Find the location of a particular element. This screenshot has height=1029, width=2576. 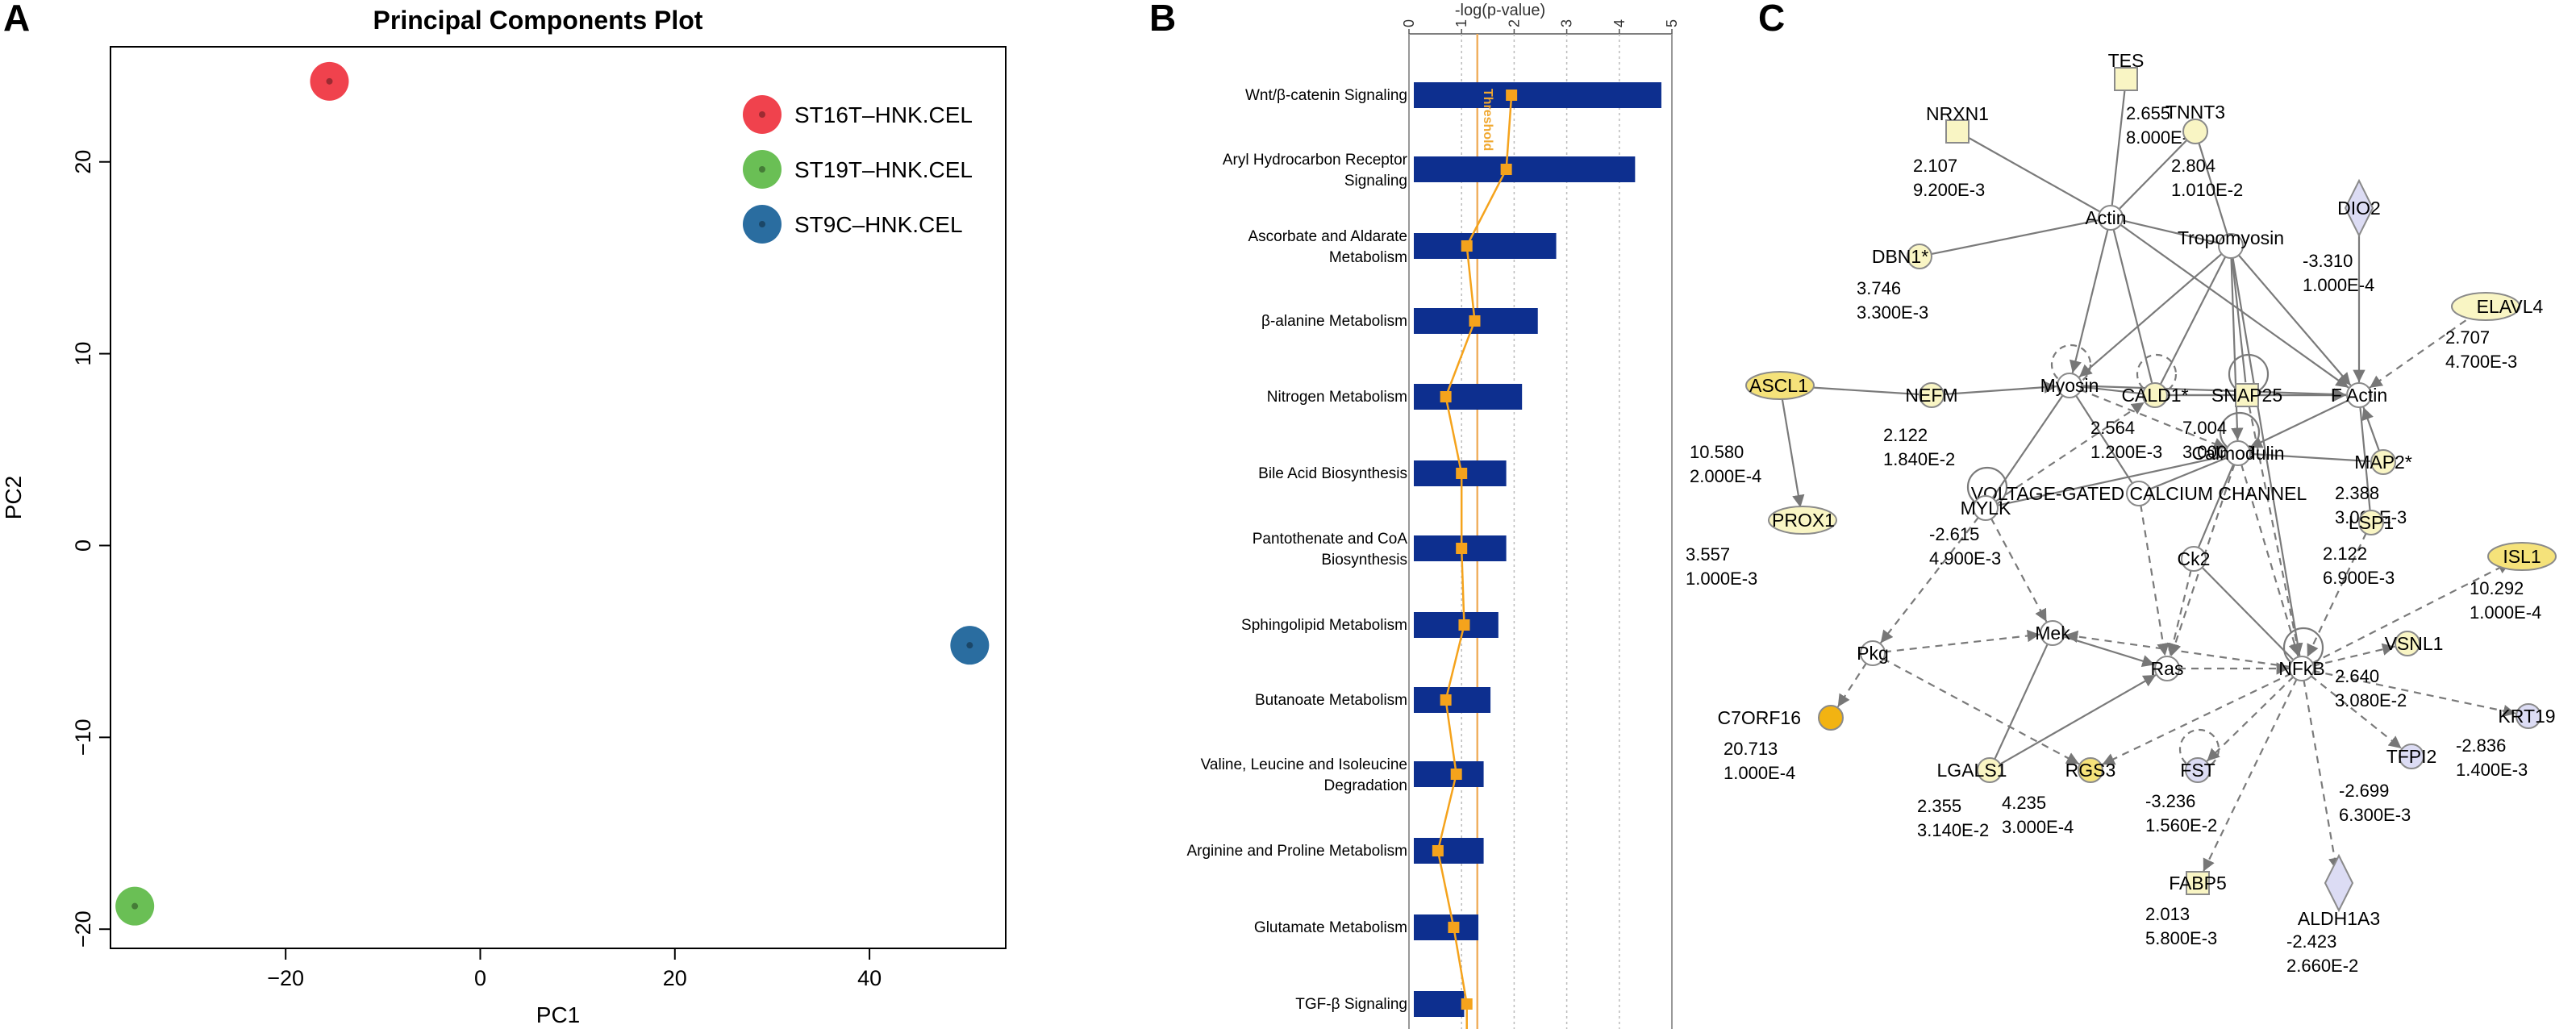

edge-Calmodulin-Ck2 is located at coordinates (2216, 506).